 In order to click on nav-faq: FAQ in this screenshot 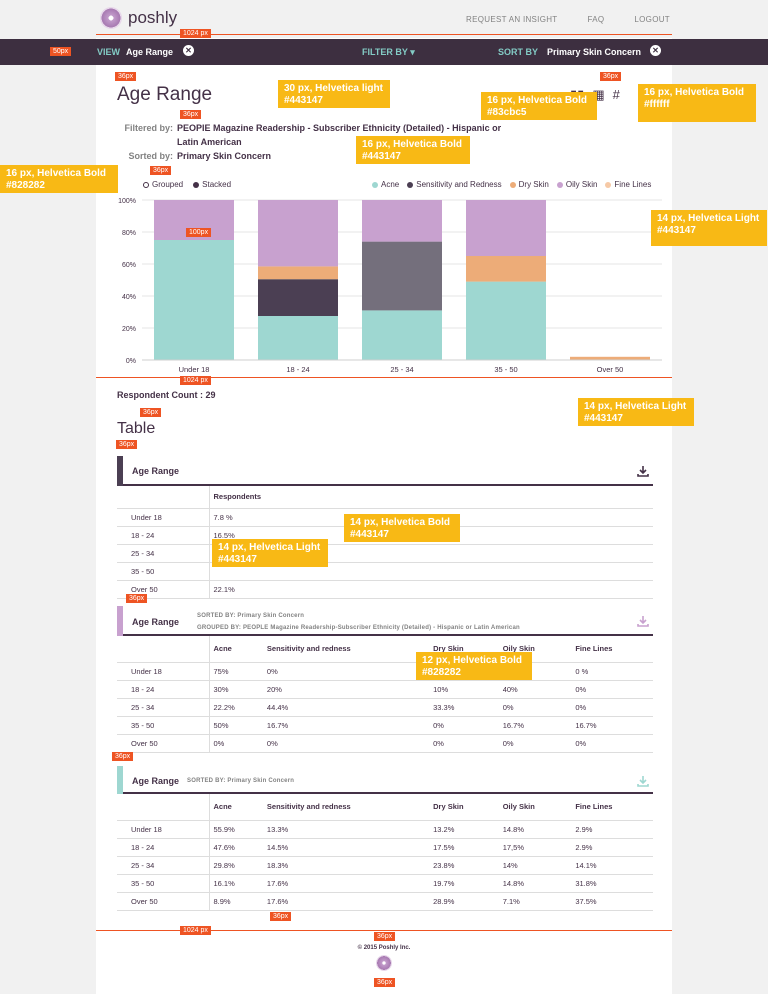, I will do `click(596, 19)`.